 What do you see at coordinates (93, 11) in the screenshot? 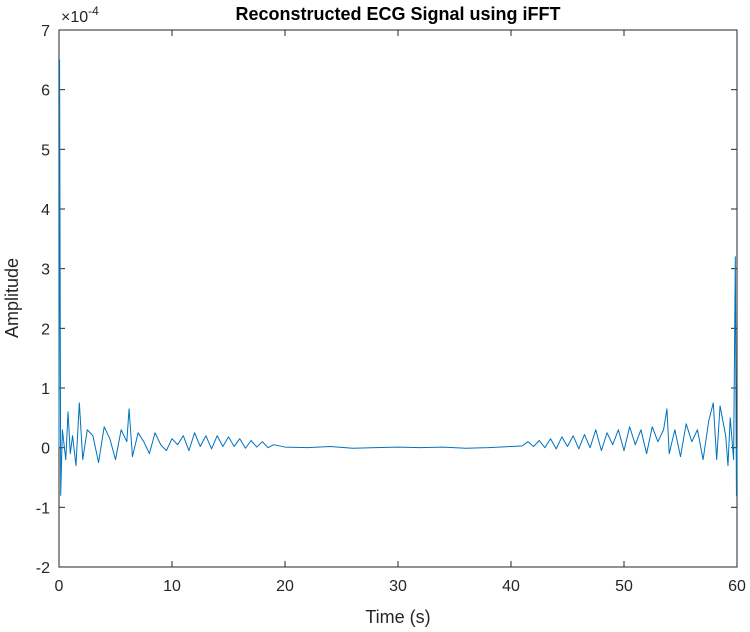
I see `y-exponent-power: -4` at bounding box center [93, 11].